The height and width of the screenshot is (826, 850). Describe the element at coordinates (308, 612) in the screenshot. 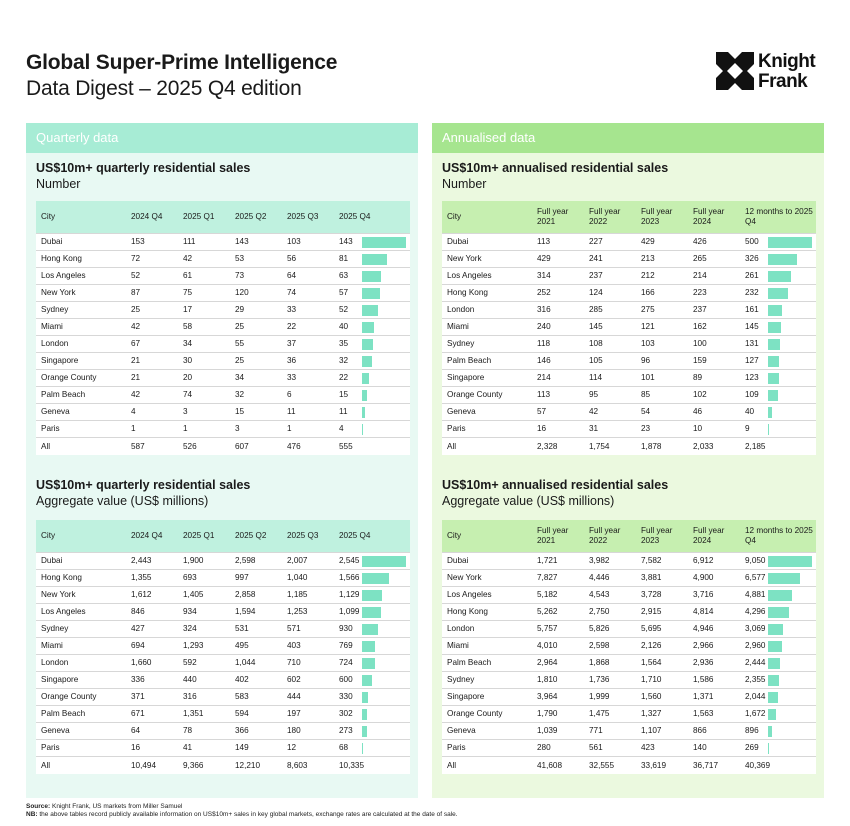

I see `value-cell: 1,253` at that location.